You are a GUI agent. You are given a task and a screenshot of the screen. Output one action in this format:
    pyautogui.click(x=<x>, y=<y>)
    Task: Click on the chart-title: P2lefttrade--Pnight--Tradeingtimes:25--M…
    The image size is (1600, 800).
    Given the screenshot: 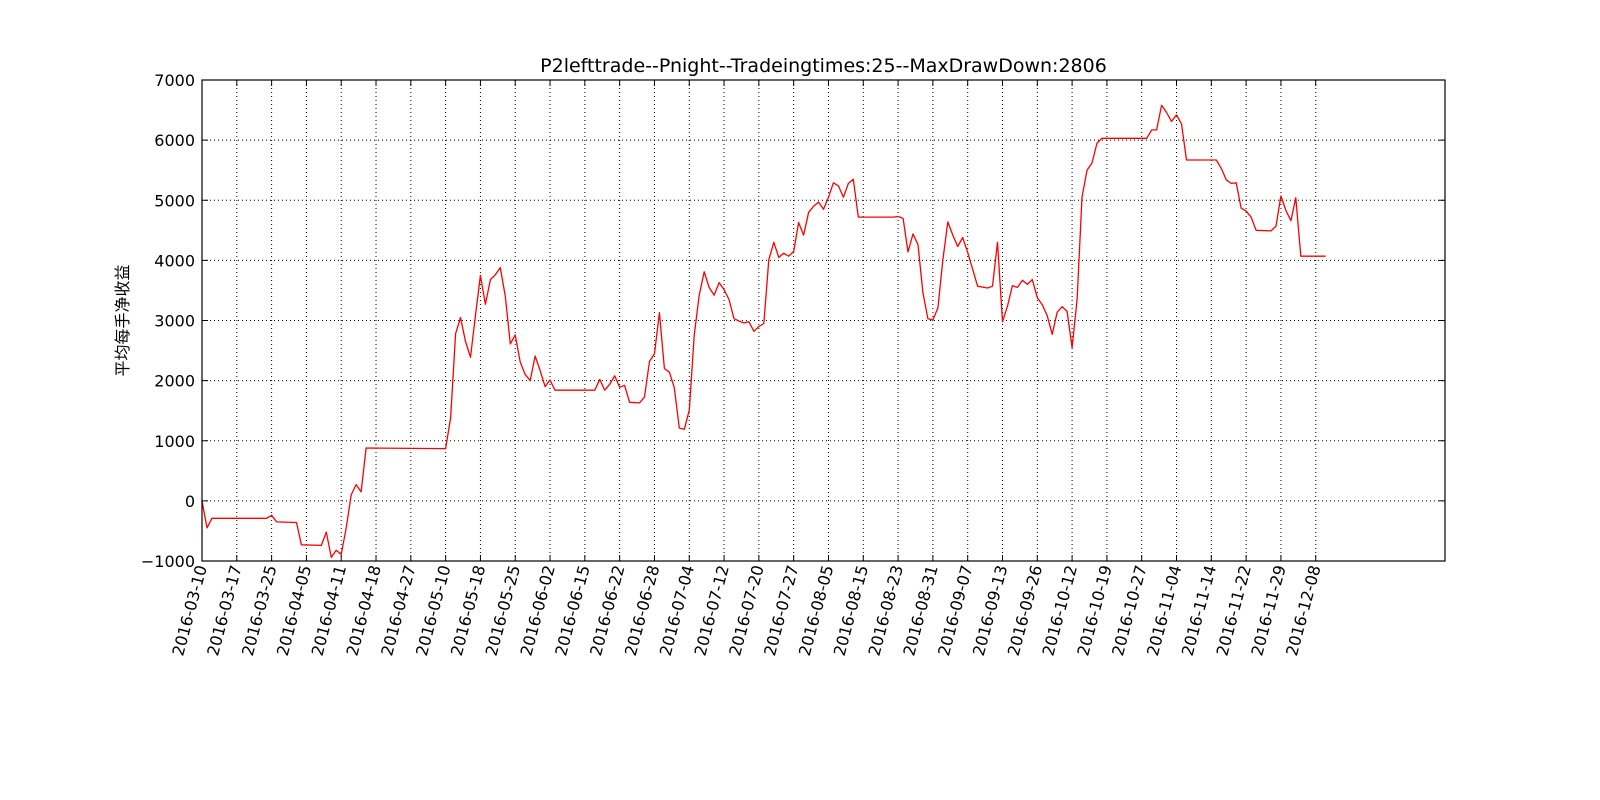 What is the action you would take?
    pyautogui.click(x=823, y=66)
    